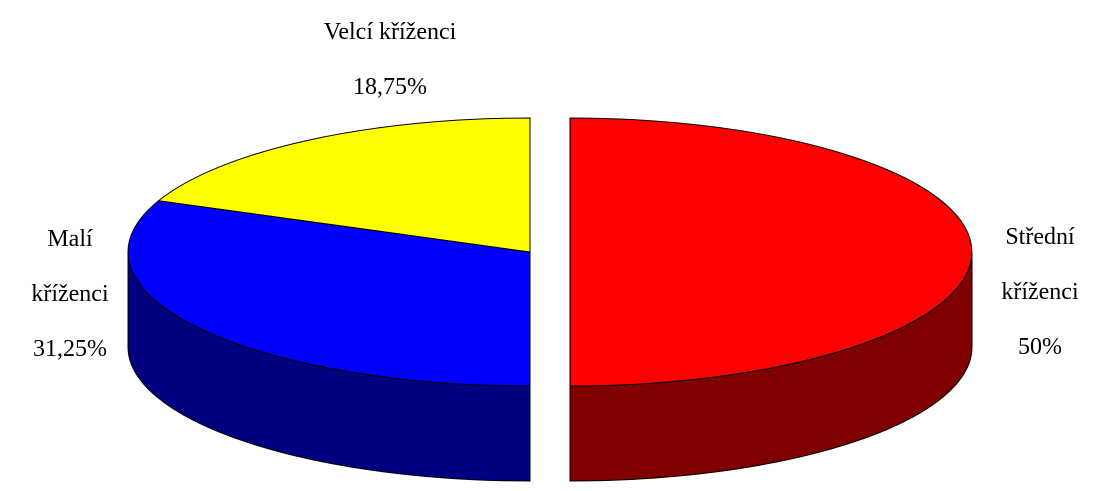  What do you see at coordinates (70, 266) in the screenshot?
I see `category-label: Malí kříženci` at bounding box center [70, 266].